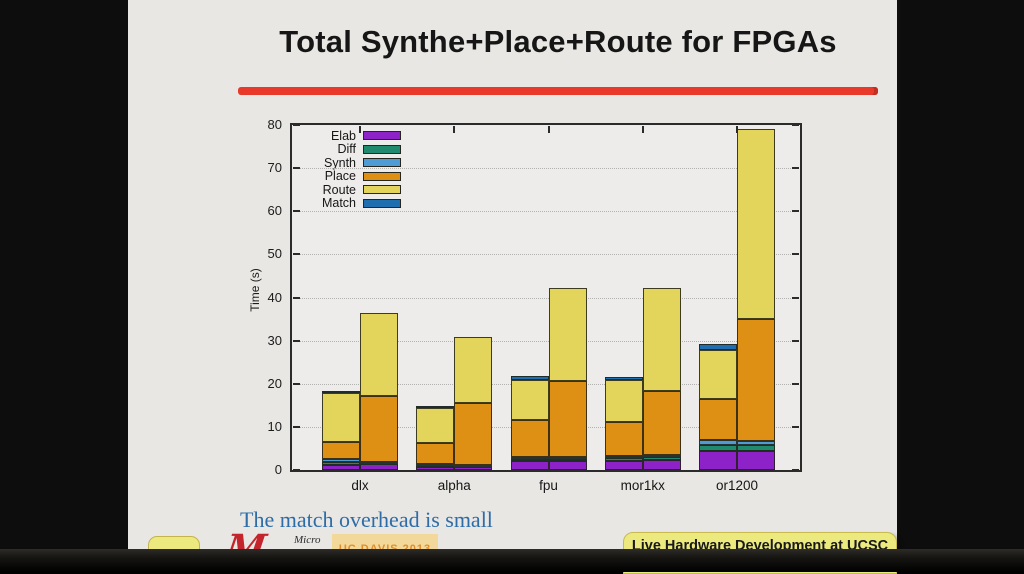  What do you see at coordinates (642, 485) in the screenshot?
I see `x-category-label: mor1kx` at bounding box center [642, 485].